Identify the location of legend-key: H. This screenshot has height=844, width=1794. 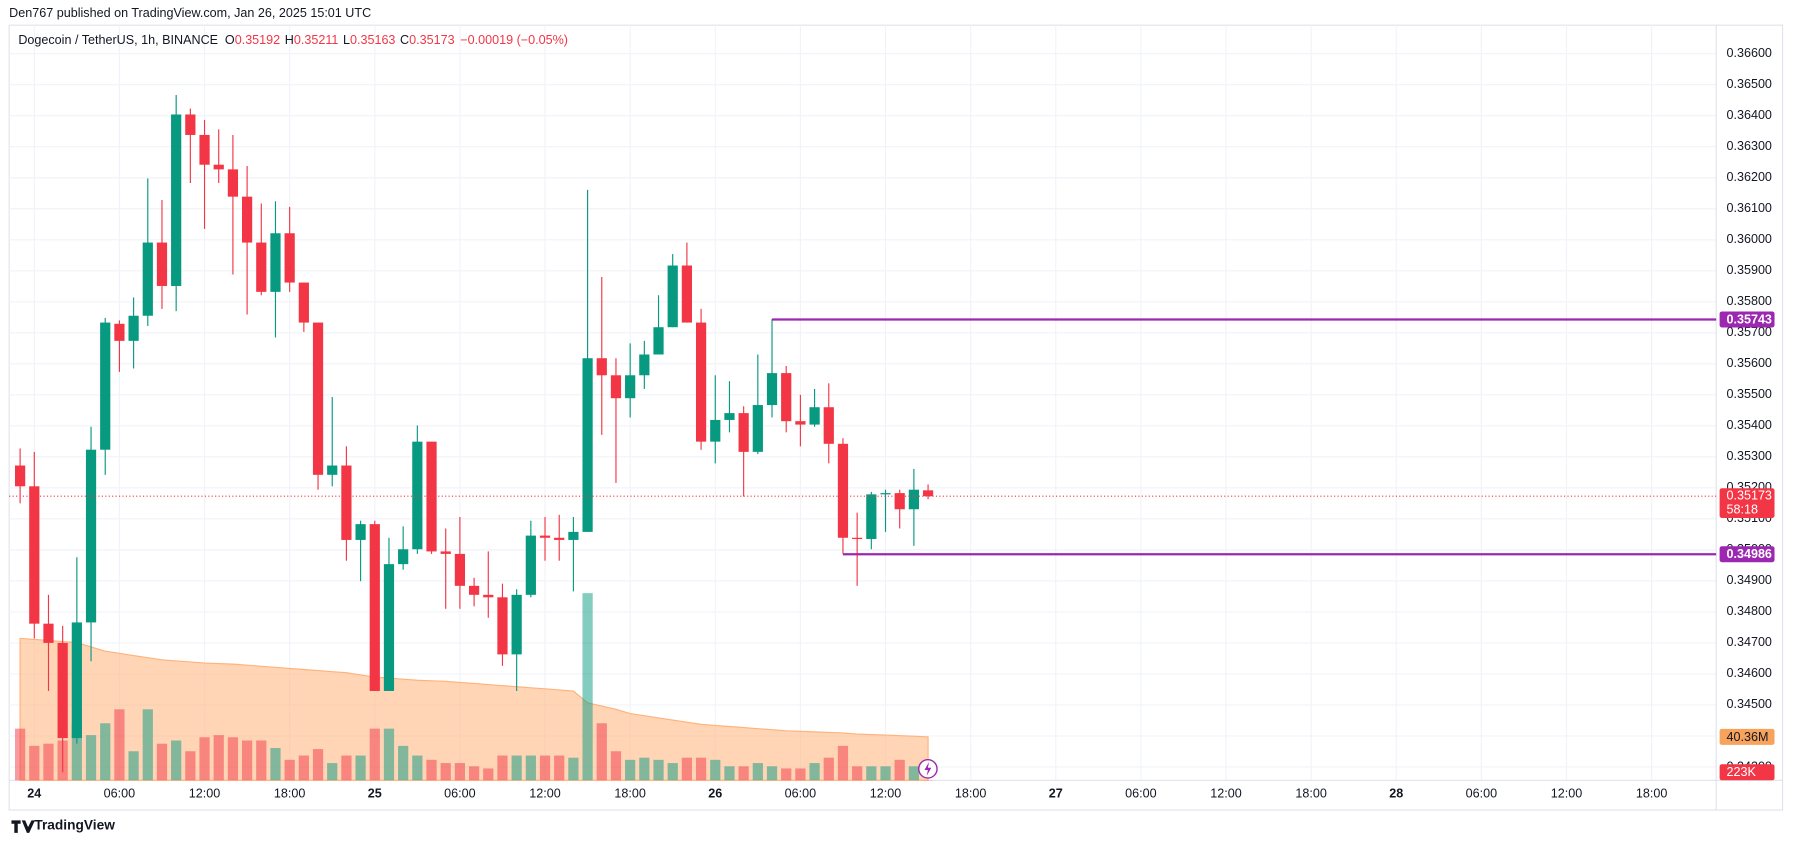
(289, 41).